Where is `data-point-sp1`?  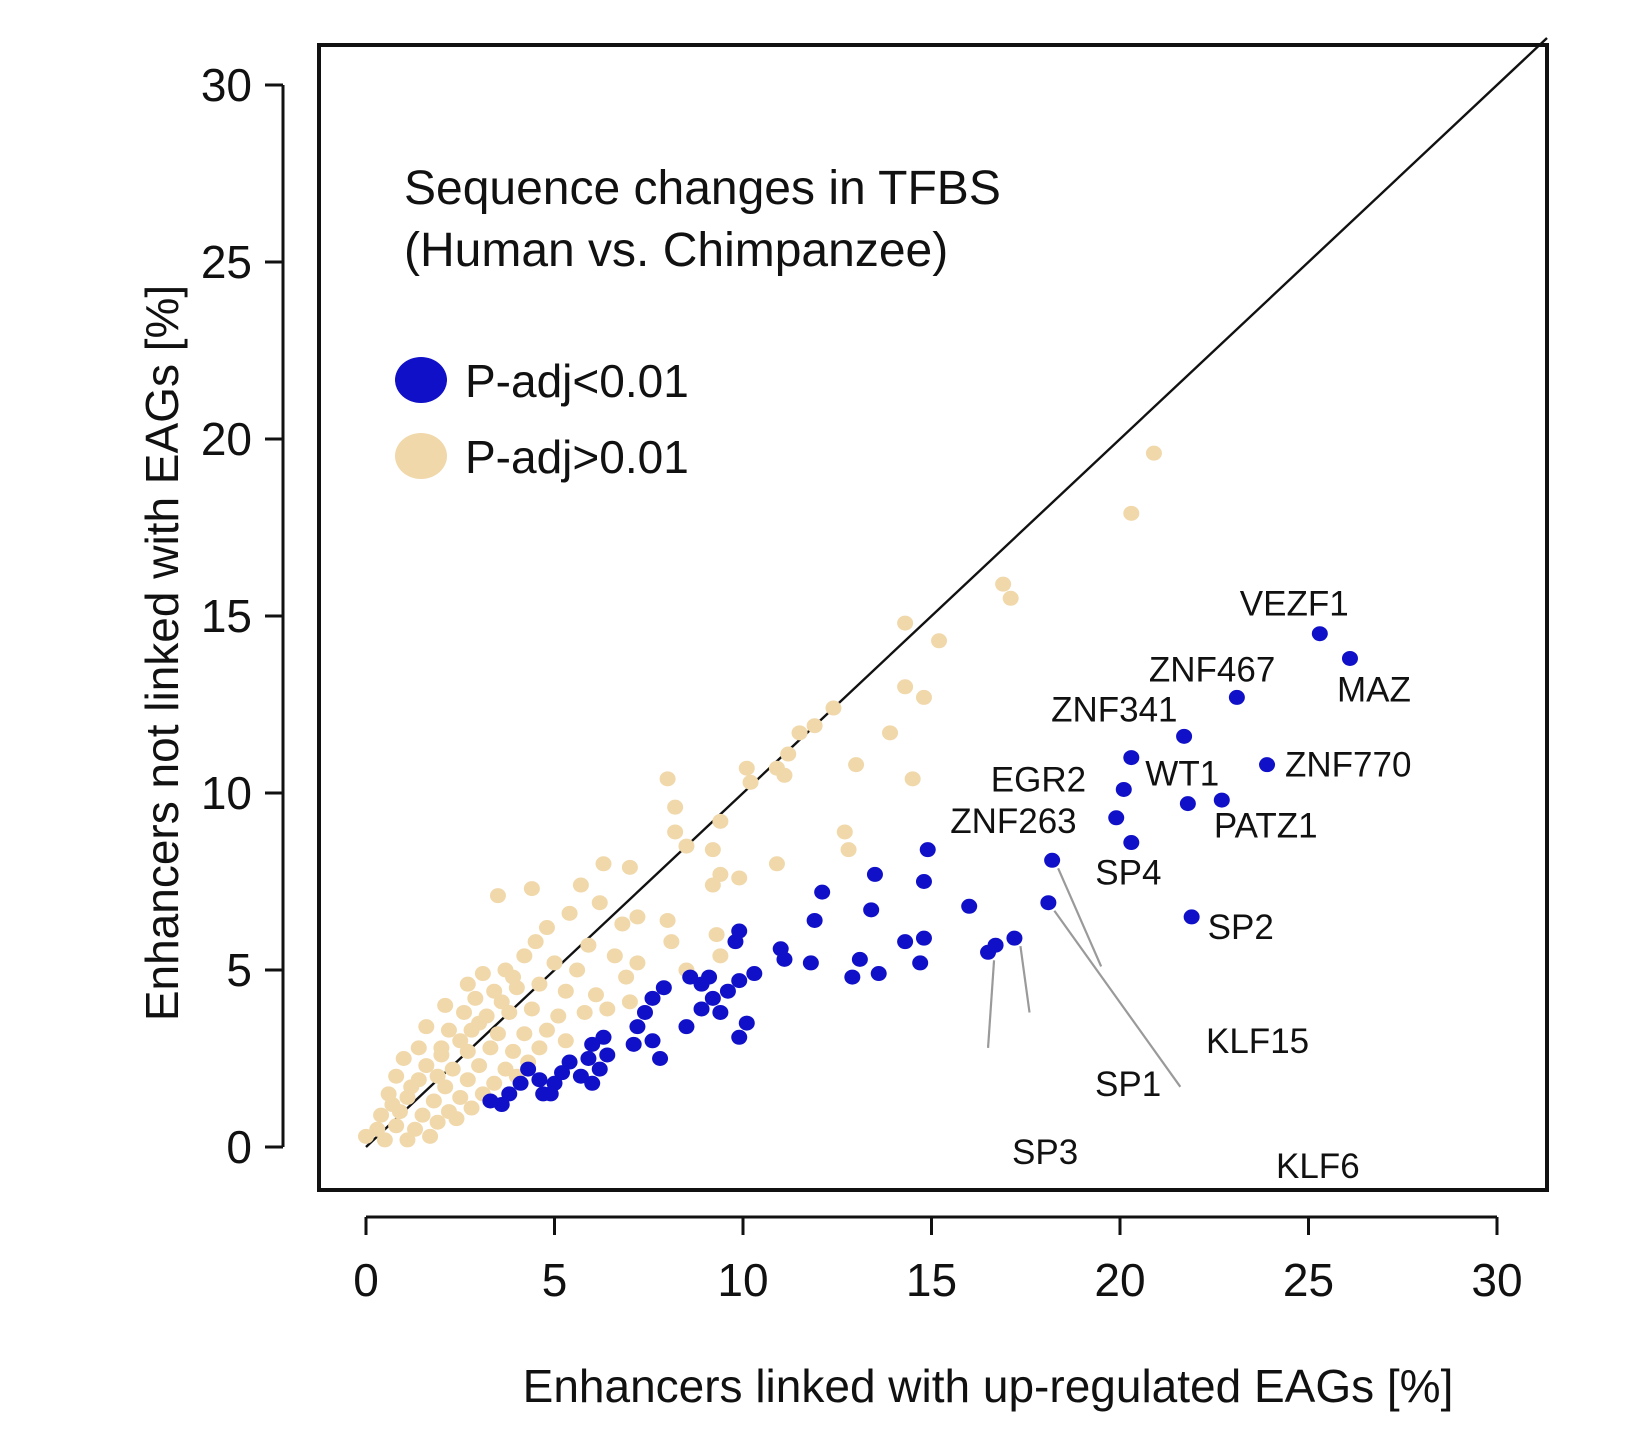
data-point-sp1 is located at coordinates (1014, 938).